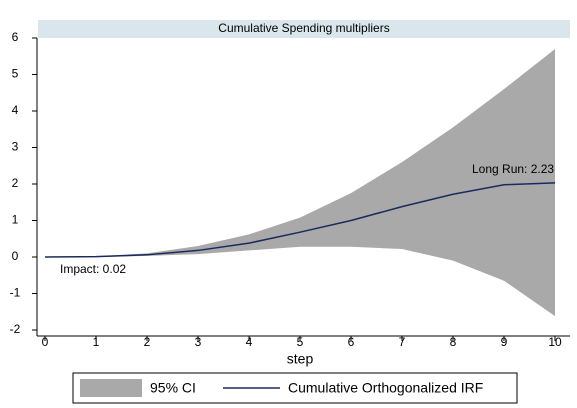 This screenshot has width=577, height=408. Describe the element at coordinates (402, 342) in the screenshot. I see `x-tick-label: 7` at that location.